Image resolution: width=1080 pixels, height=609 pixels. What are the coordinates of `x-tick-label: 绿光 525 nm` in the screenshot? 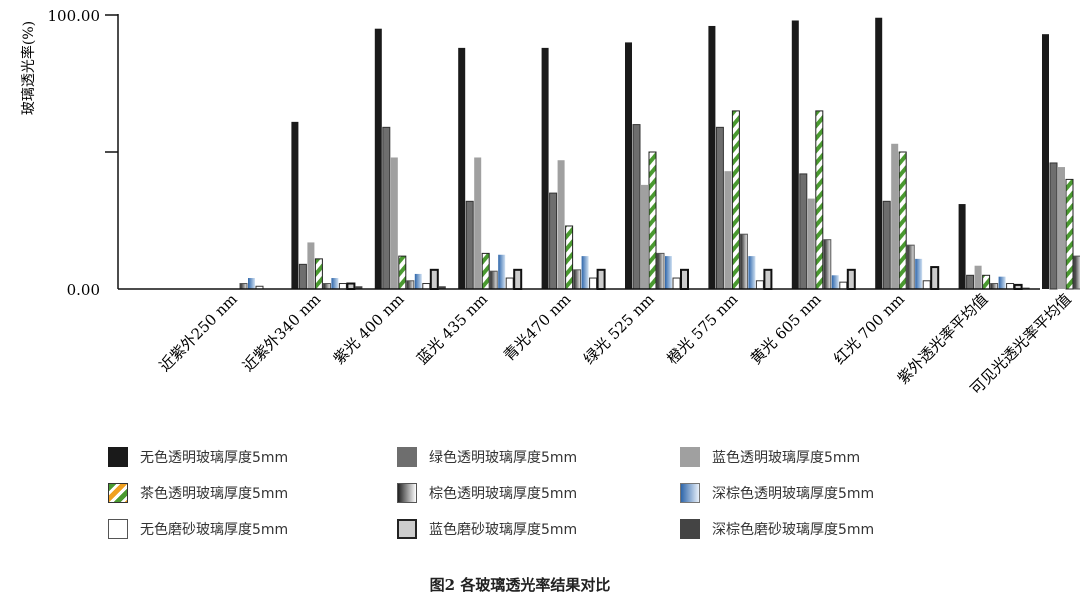 It's located at (619, 329).